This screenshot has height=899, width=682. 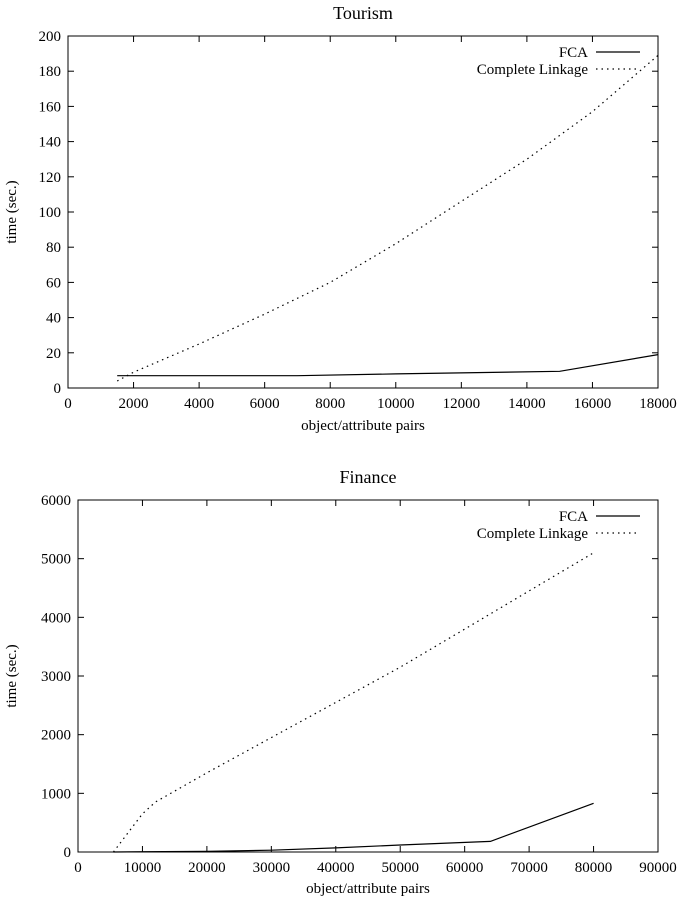 What do you see at coordinates (53, 248) in the screenshot?
I see `y-tick-label: 80` at bounding box center [53, 248].